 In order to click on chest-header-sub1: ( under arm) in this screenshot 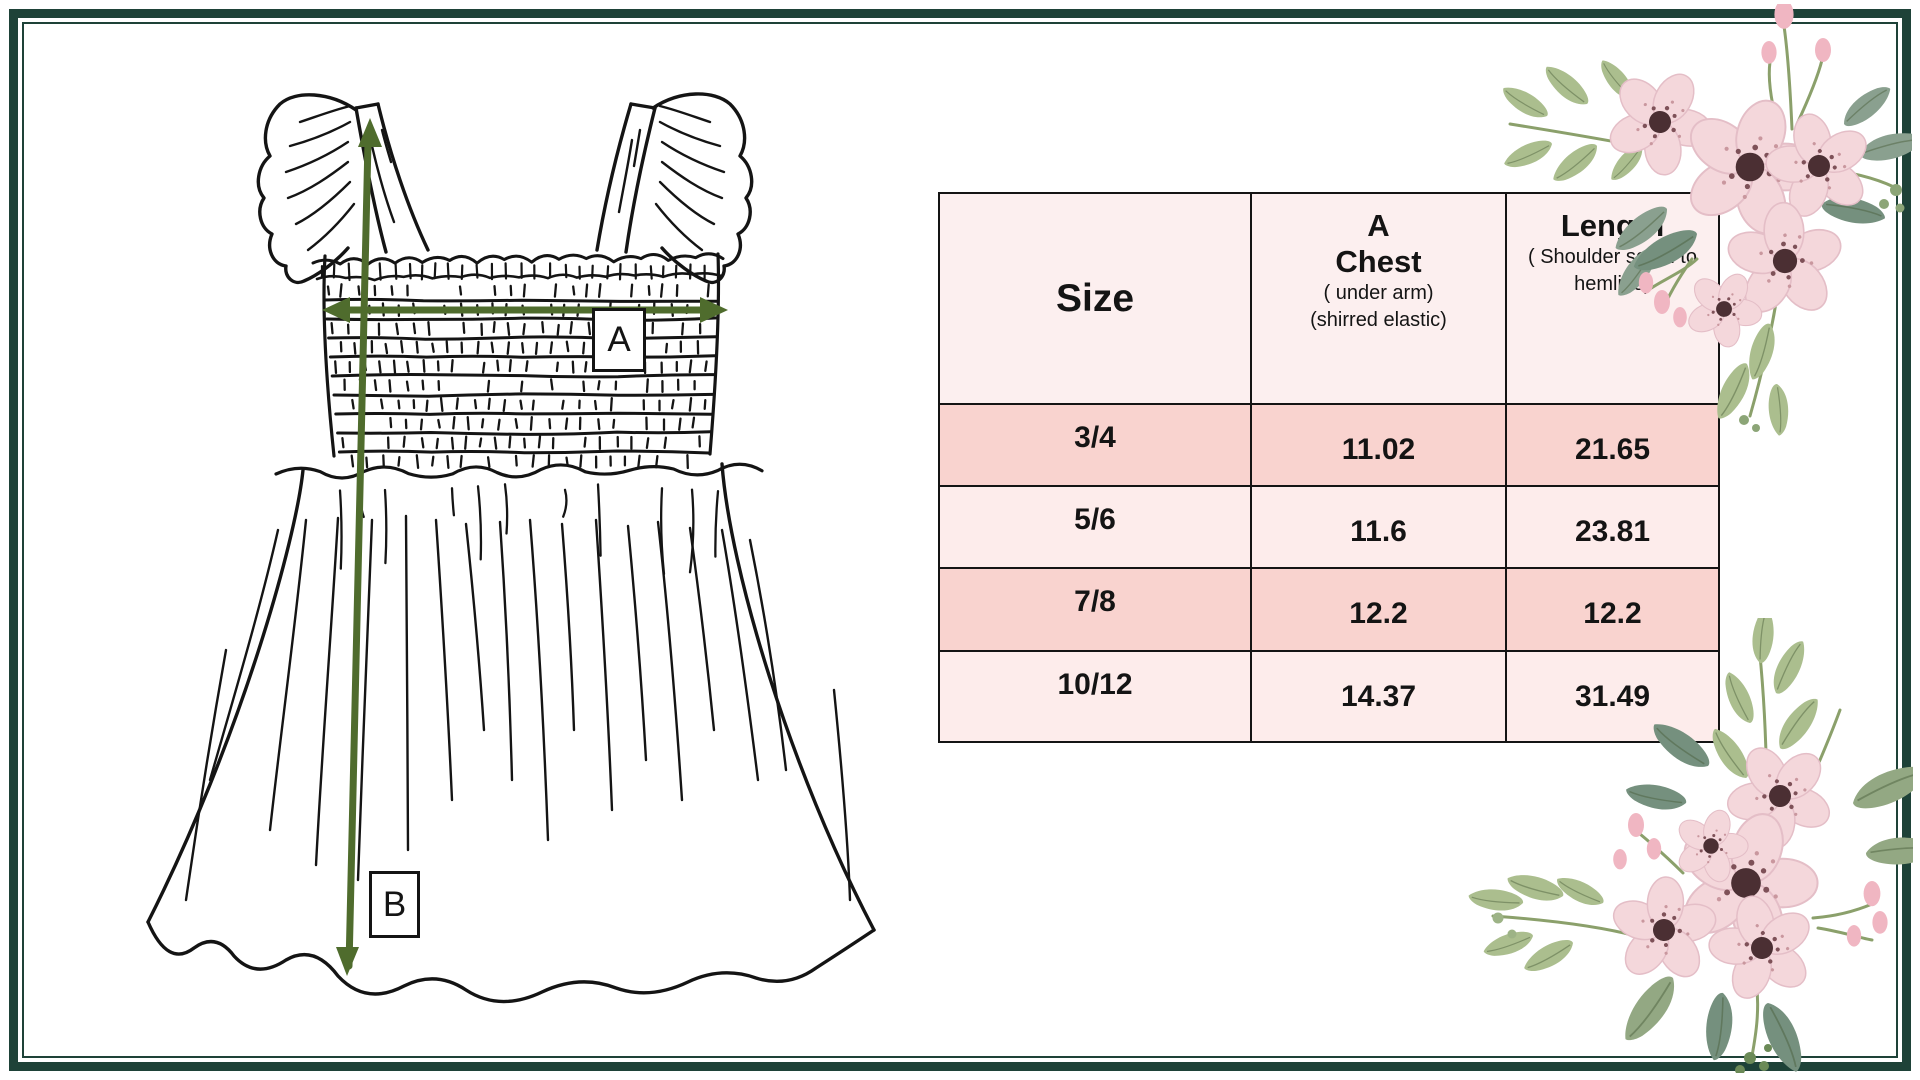, I will do `click(1378, 293)`.